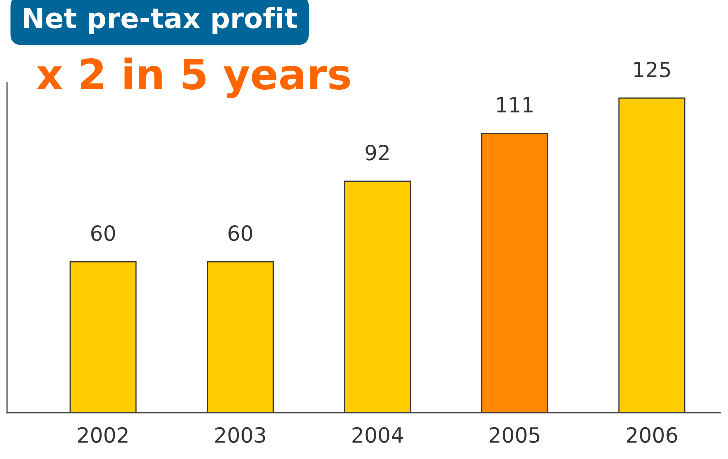  I want to click on chart-title: Net pre-tax profit, so click(161, 20).